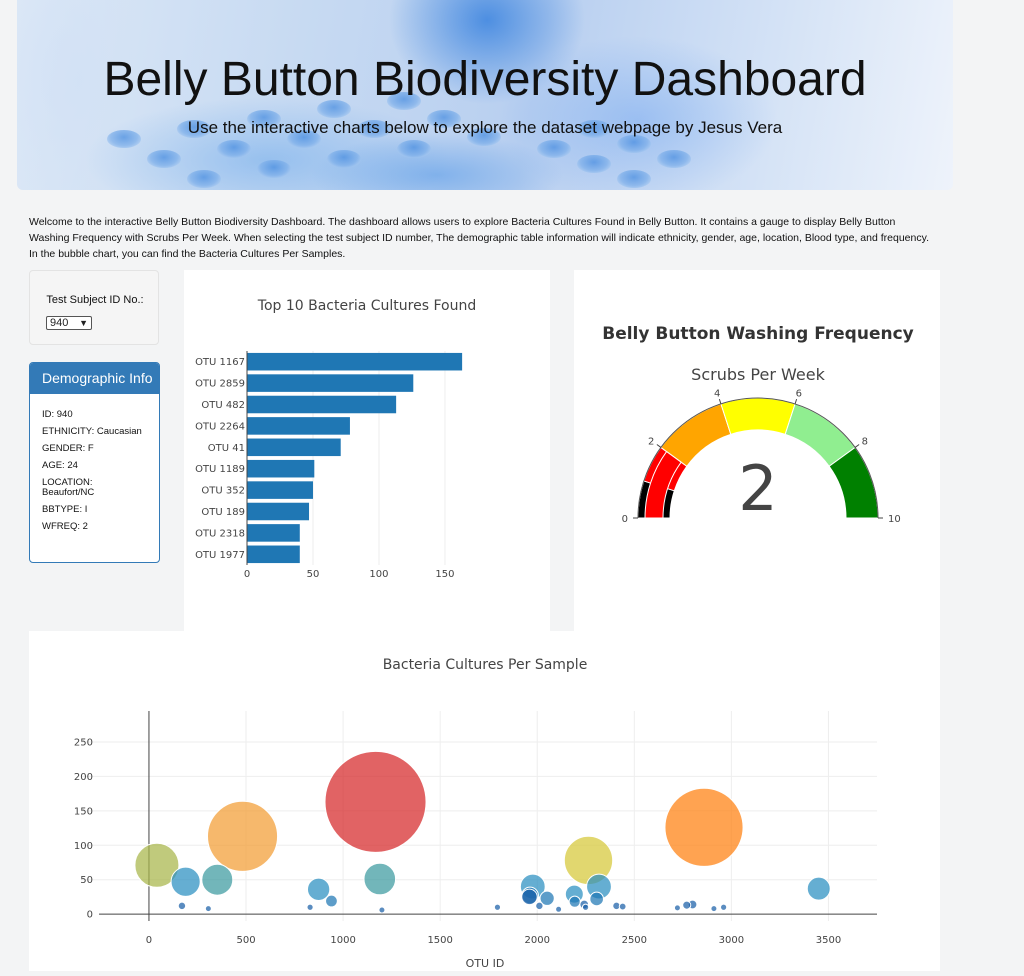 This screenshot has width=1024, height=976. I want to click on chevron-down-icon: ▼, so click(83, 323).